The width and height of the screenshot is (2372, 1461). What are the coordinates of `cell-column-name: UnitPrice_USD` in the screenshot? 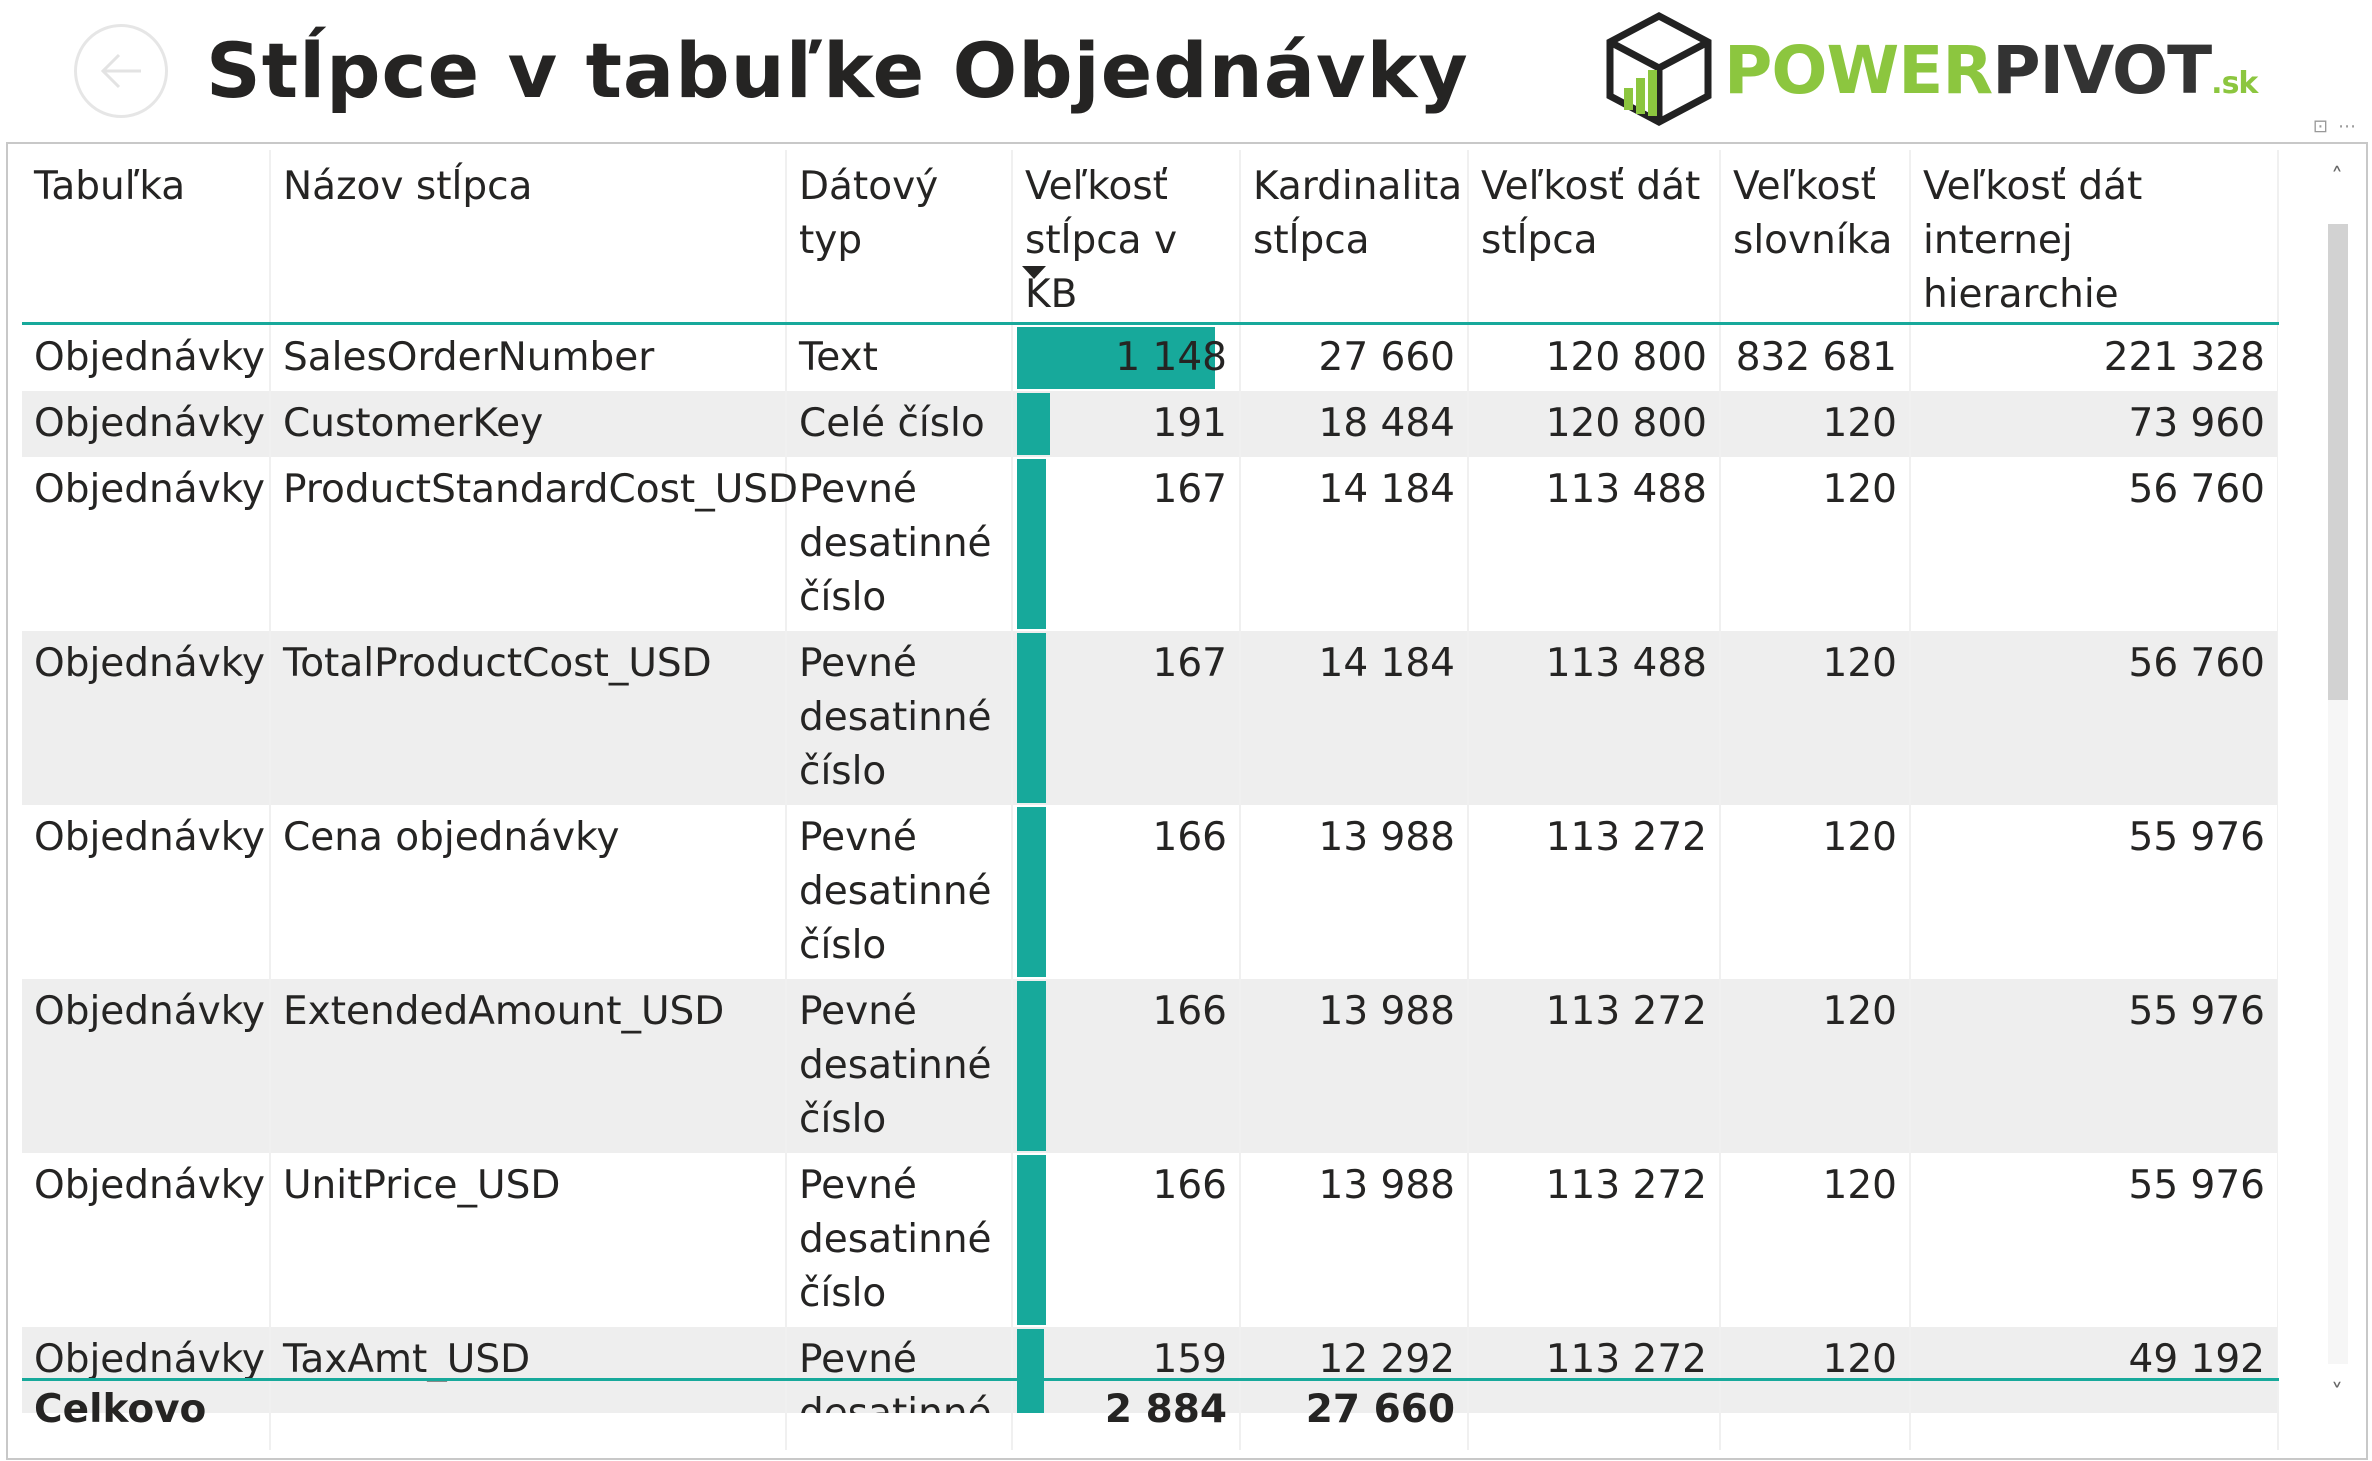 It's located at (528, 1240).